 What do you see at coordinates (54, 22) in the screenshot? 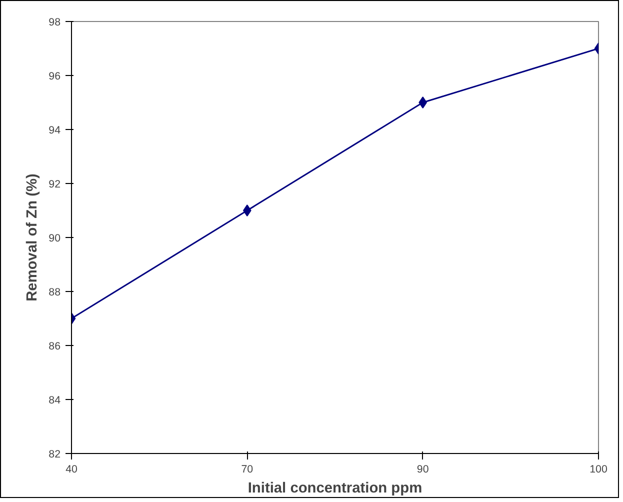
I see `y-tick-label: 98` at bounding box center [54, 22].